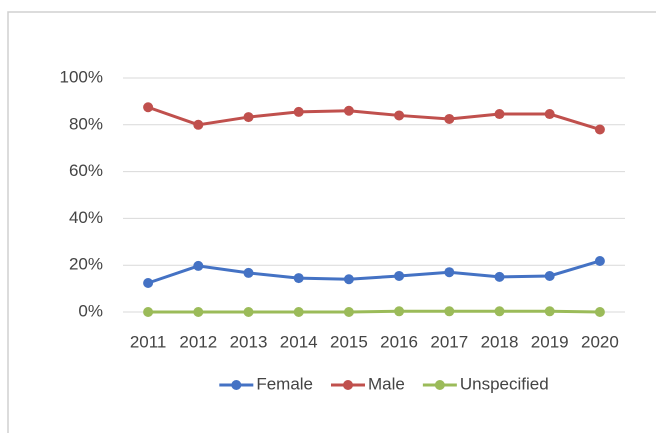 The width and height of the screenshot is (656, 433). I want to click on x-tick-label: 2018, so click(500, 341).